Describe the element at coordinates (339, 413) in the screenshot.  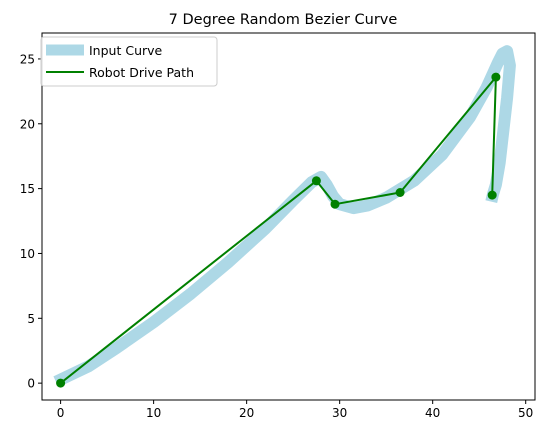
I see `x-tick-label: 30` at that location.